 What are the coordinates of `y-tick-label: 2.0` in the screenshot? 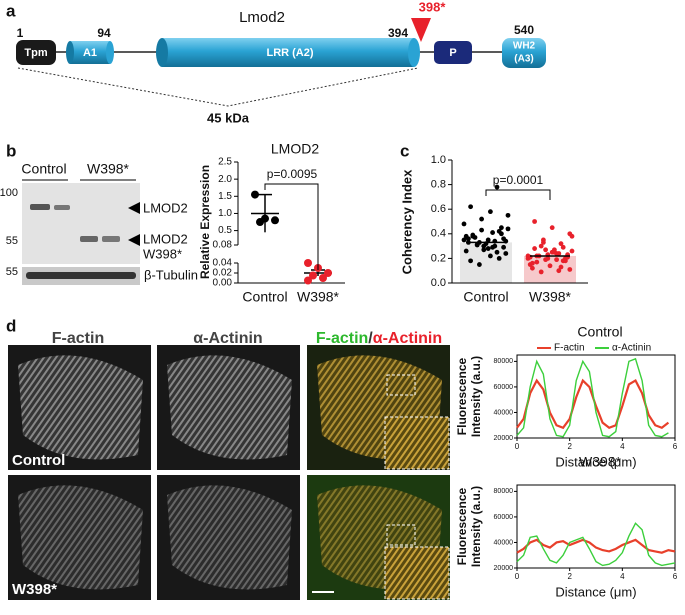 It's located at (225, 179).